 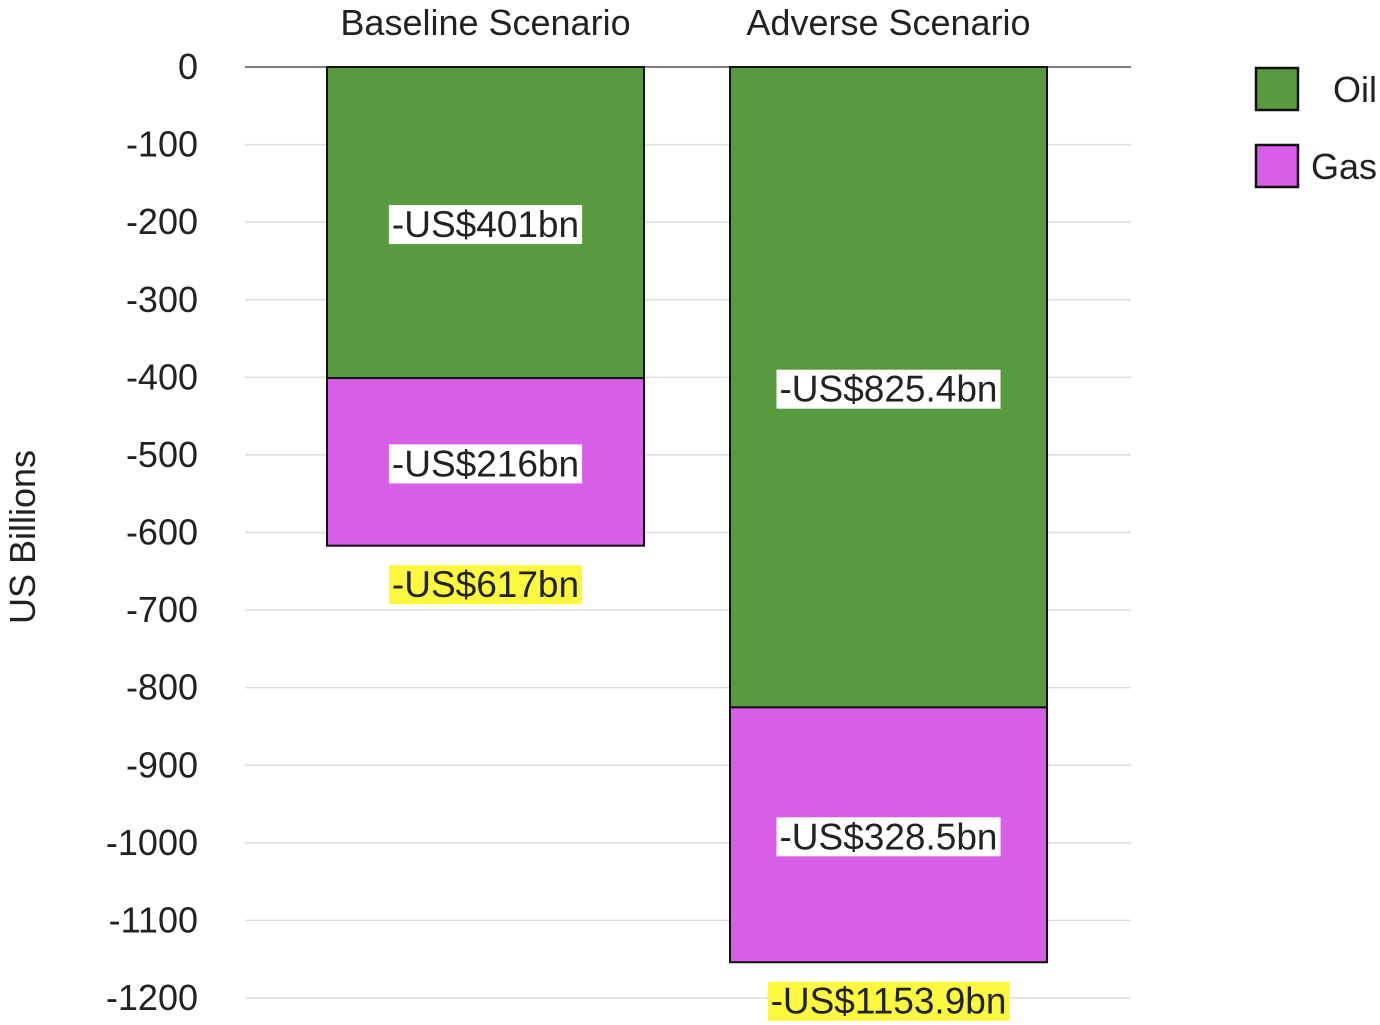 I want to click on y-axis-title: US Billions, so click(x=22, y=537).